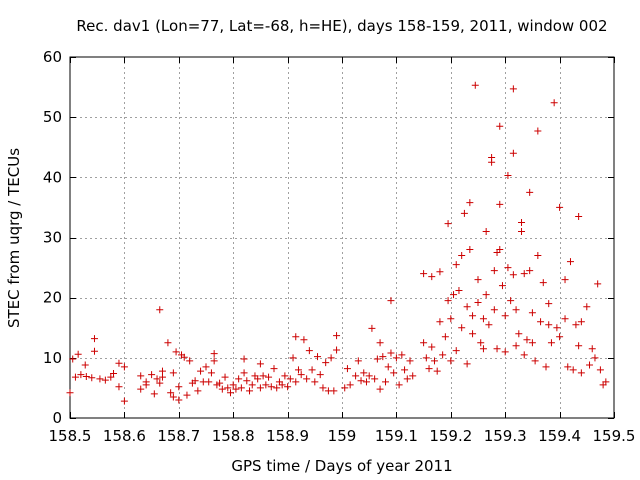 This screenshot has height=480, width=640. I want to click on x-tick-label: 158.6, so click(124, 436).